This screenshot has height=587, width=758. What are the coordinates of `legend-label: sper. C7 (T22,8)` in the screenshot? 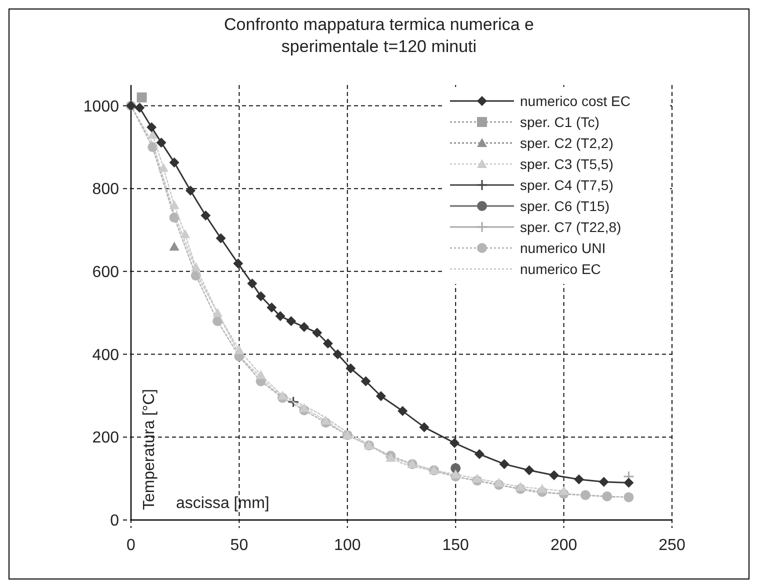 It's located at (571, 226).